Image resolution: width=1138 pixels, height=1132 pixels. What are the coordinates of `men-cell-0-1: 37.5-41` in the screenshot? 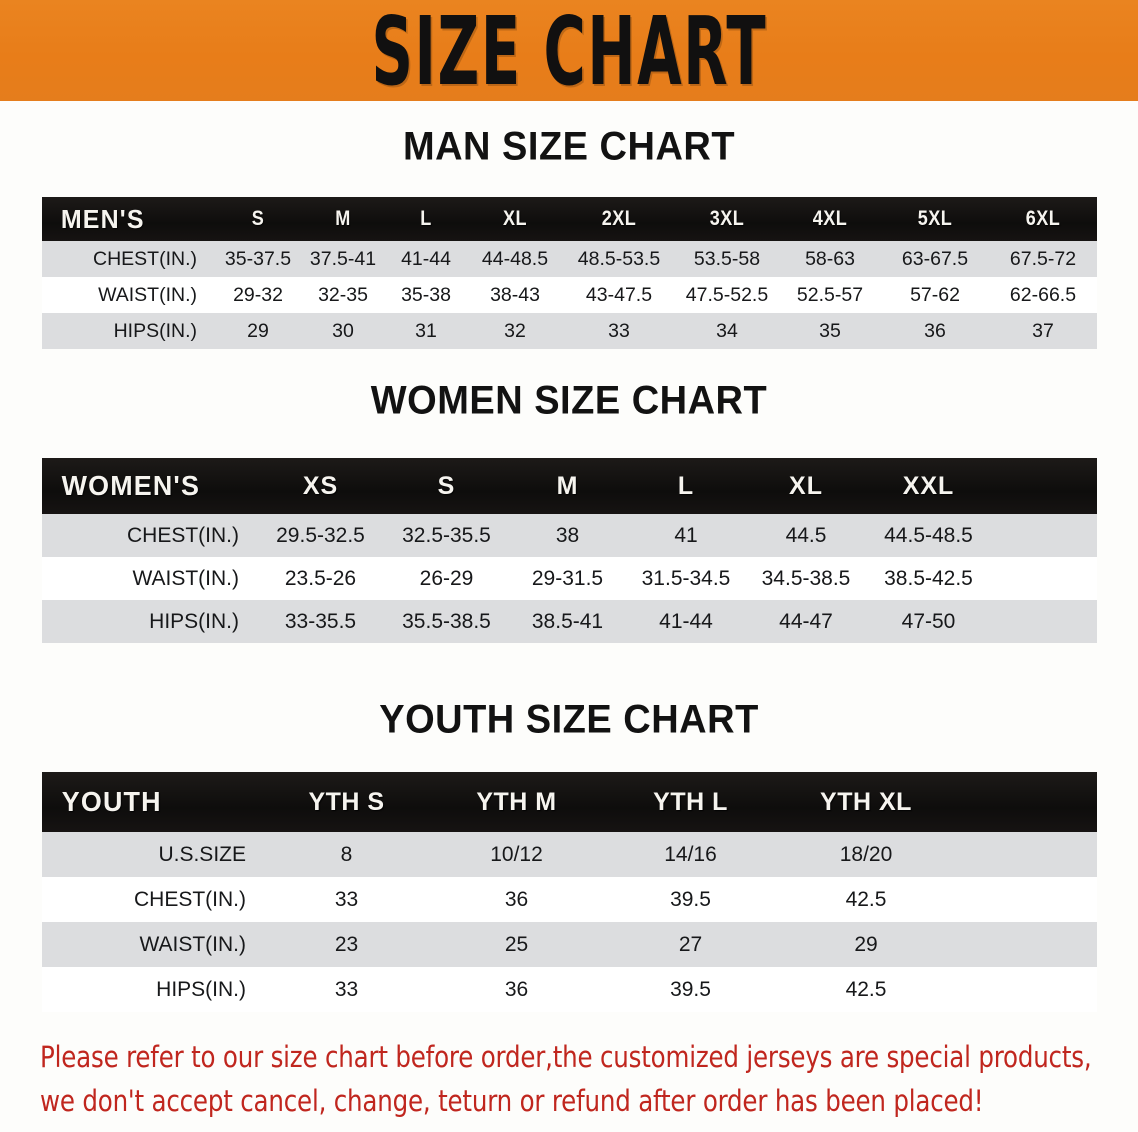 It's located at (343, 259).